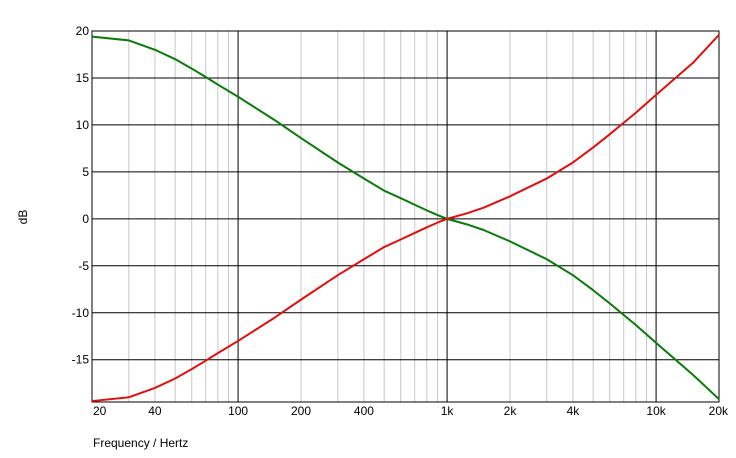 The height and width of the screenshot is (458, 736). What do you see at coordinates (656, 411) in the screenshot?
I see `x-tick-label: 10k` at bounding box center [656, 411].